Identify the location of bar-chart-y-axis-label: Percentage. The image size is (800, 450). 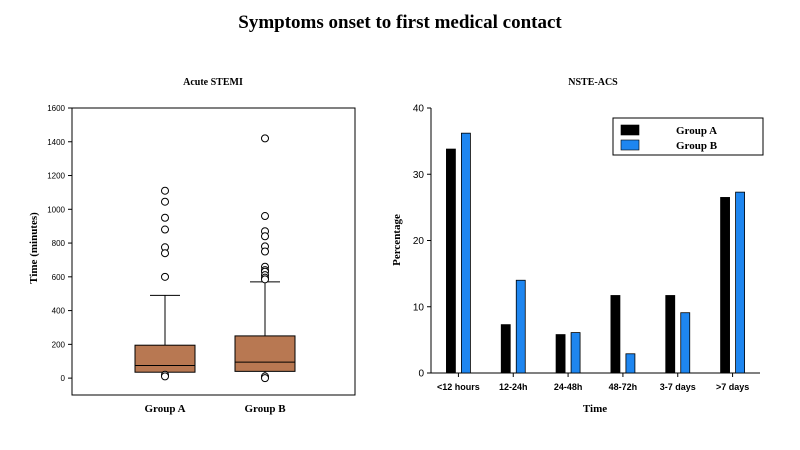
(397, 240).